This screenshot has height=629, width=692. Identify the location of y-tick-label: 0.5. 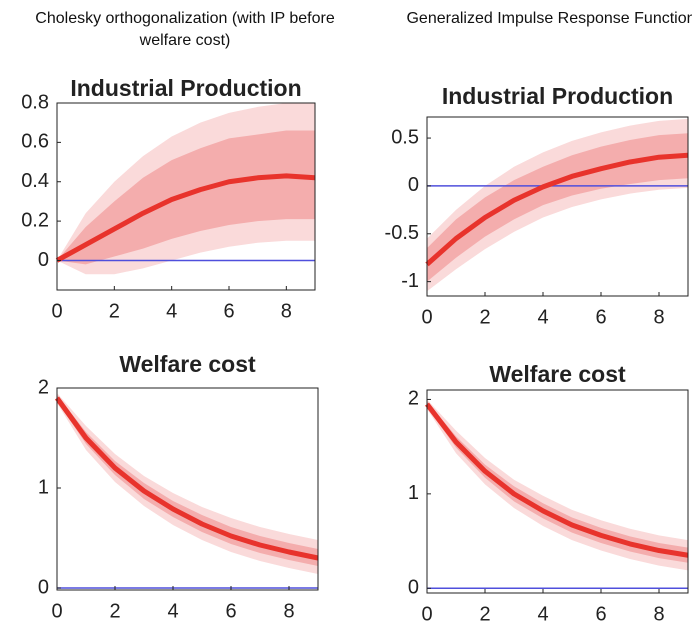
(405, 137).